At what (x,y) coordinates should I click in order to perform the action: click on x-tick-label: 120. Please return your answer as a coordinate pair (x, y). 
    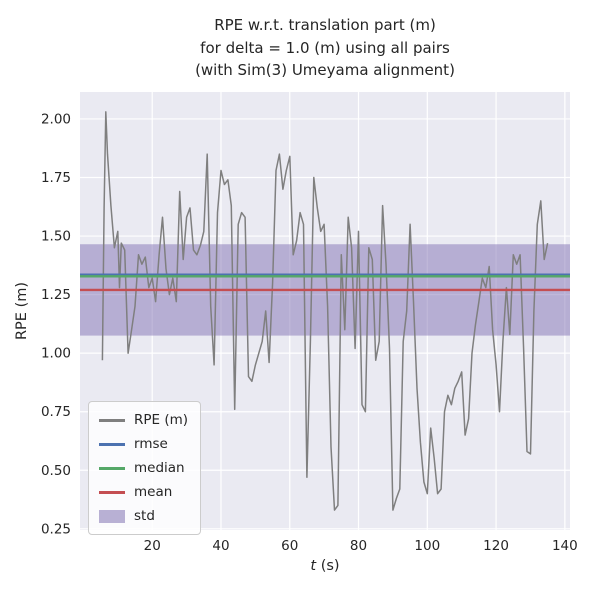
    Looking at the image, I should click on (496, 546).